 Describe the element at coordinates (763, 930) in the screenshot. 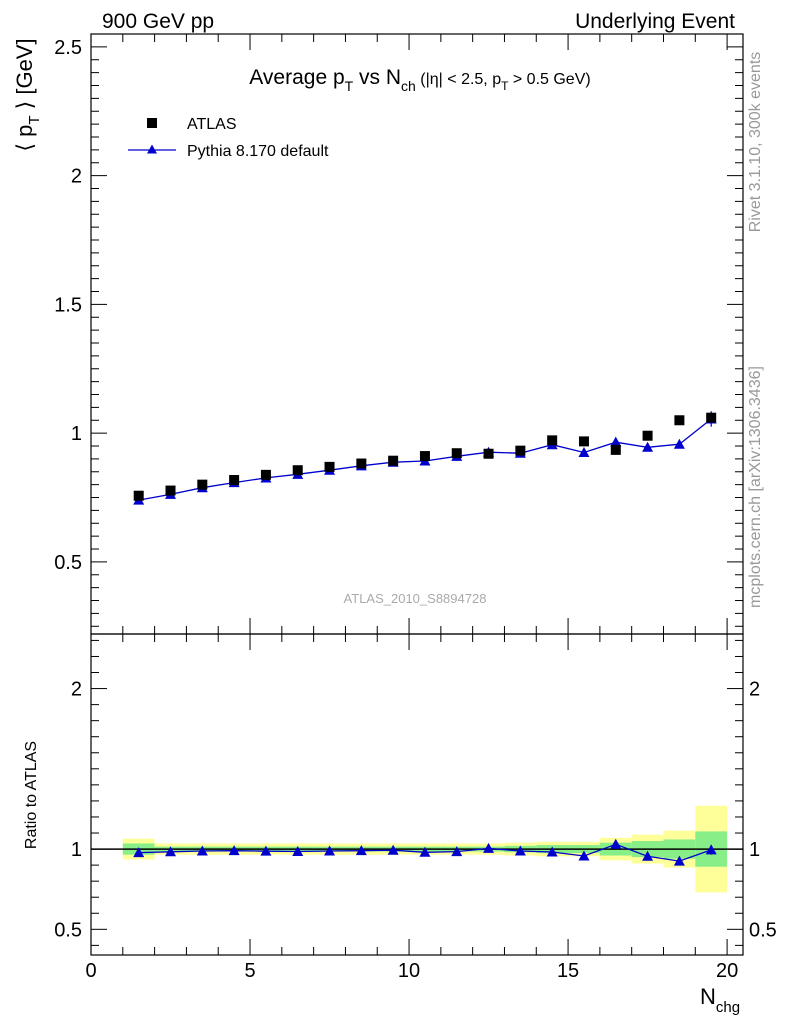

I see `ratio-y-tick-label-right: 0.5` at that location.